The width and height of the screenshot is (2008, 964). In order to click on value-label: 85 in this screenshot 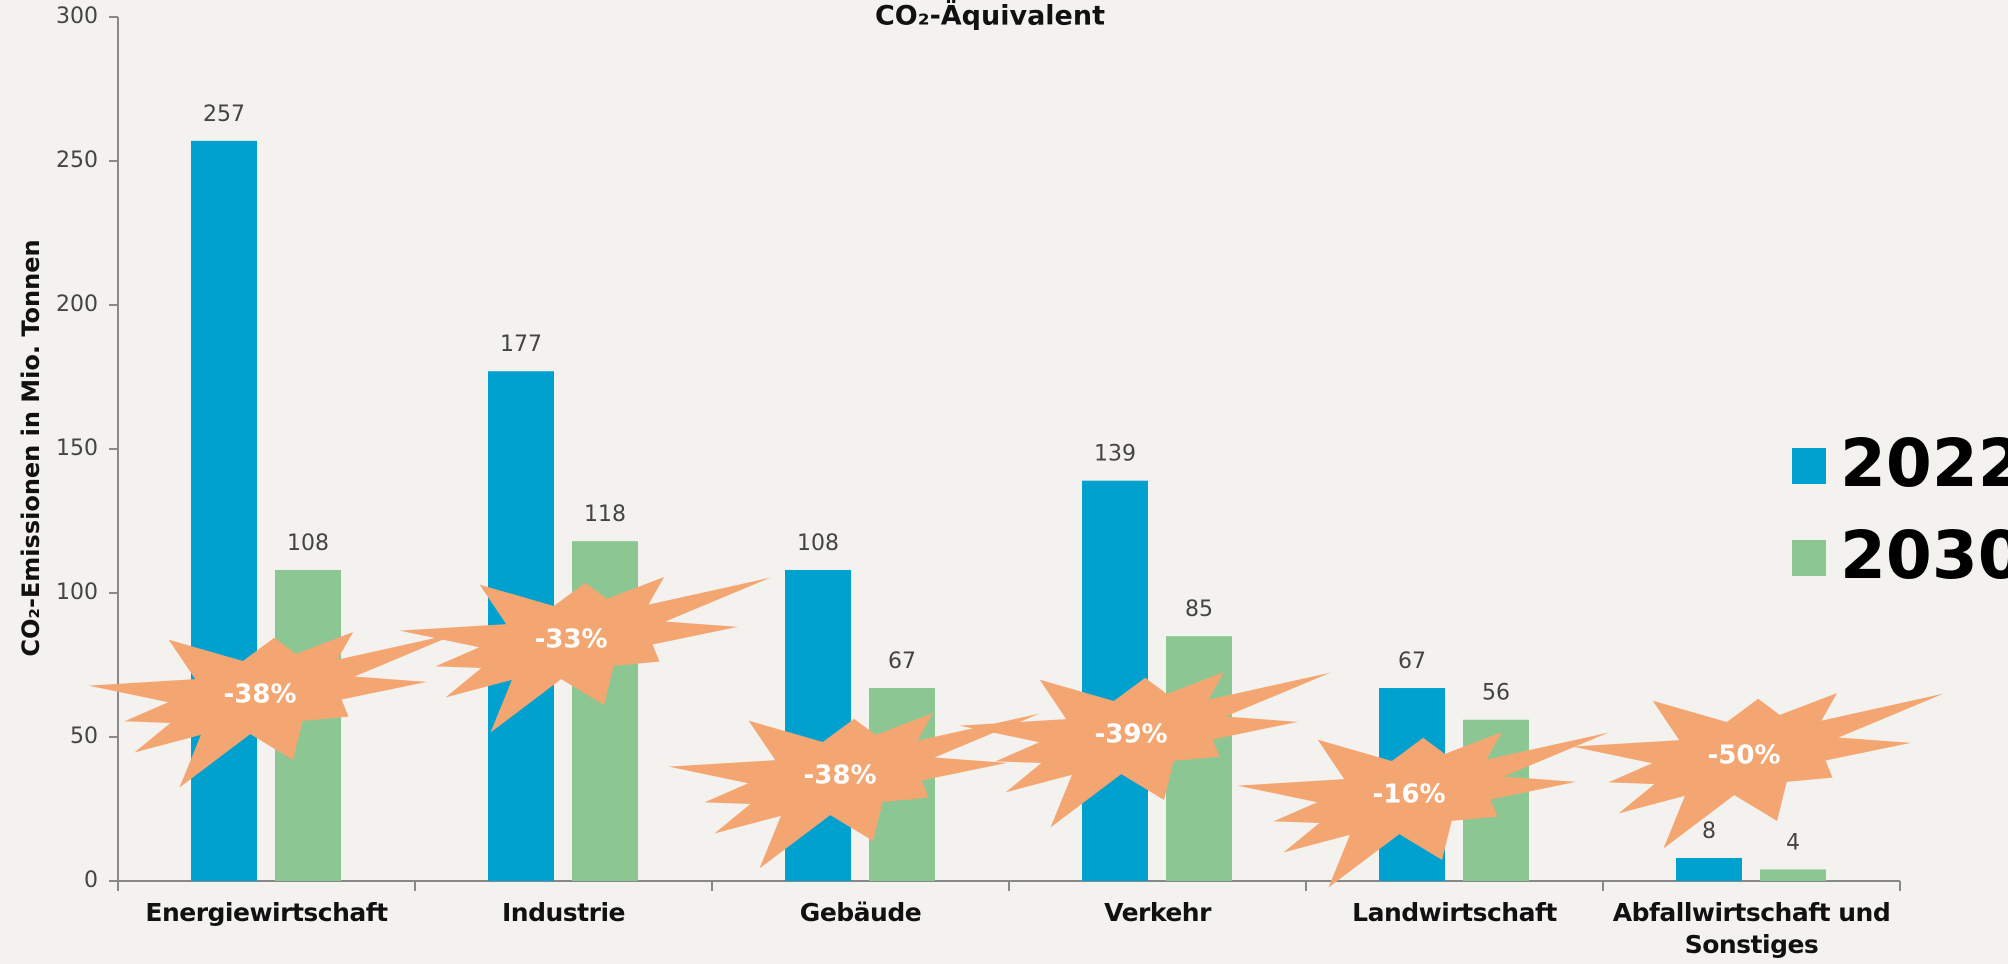, I will do `click(1199, 609)`.